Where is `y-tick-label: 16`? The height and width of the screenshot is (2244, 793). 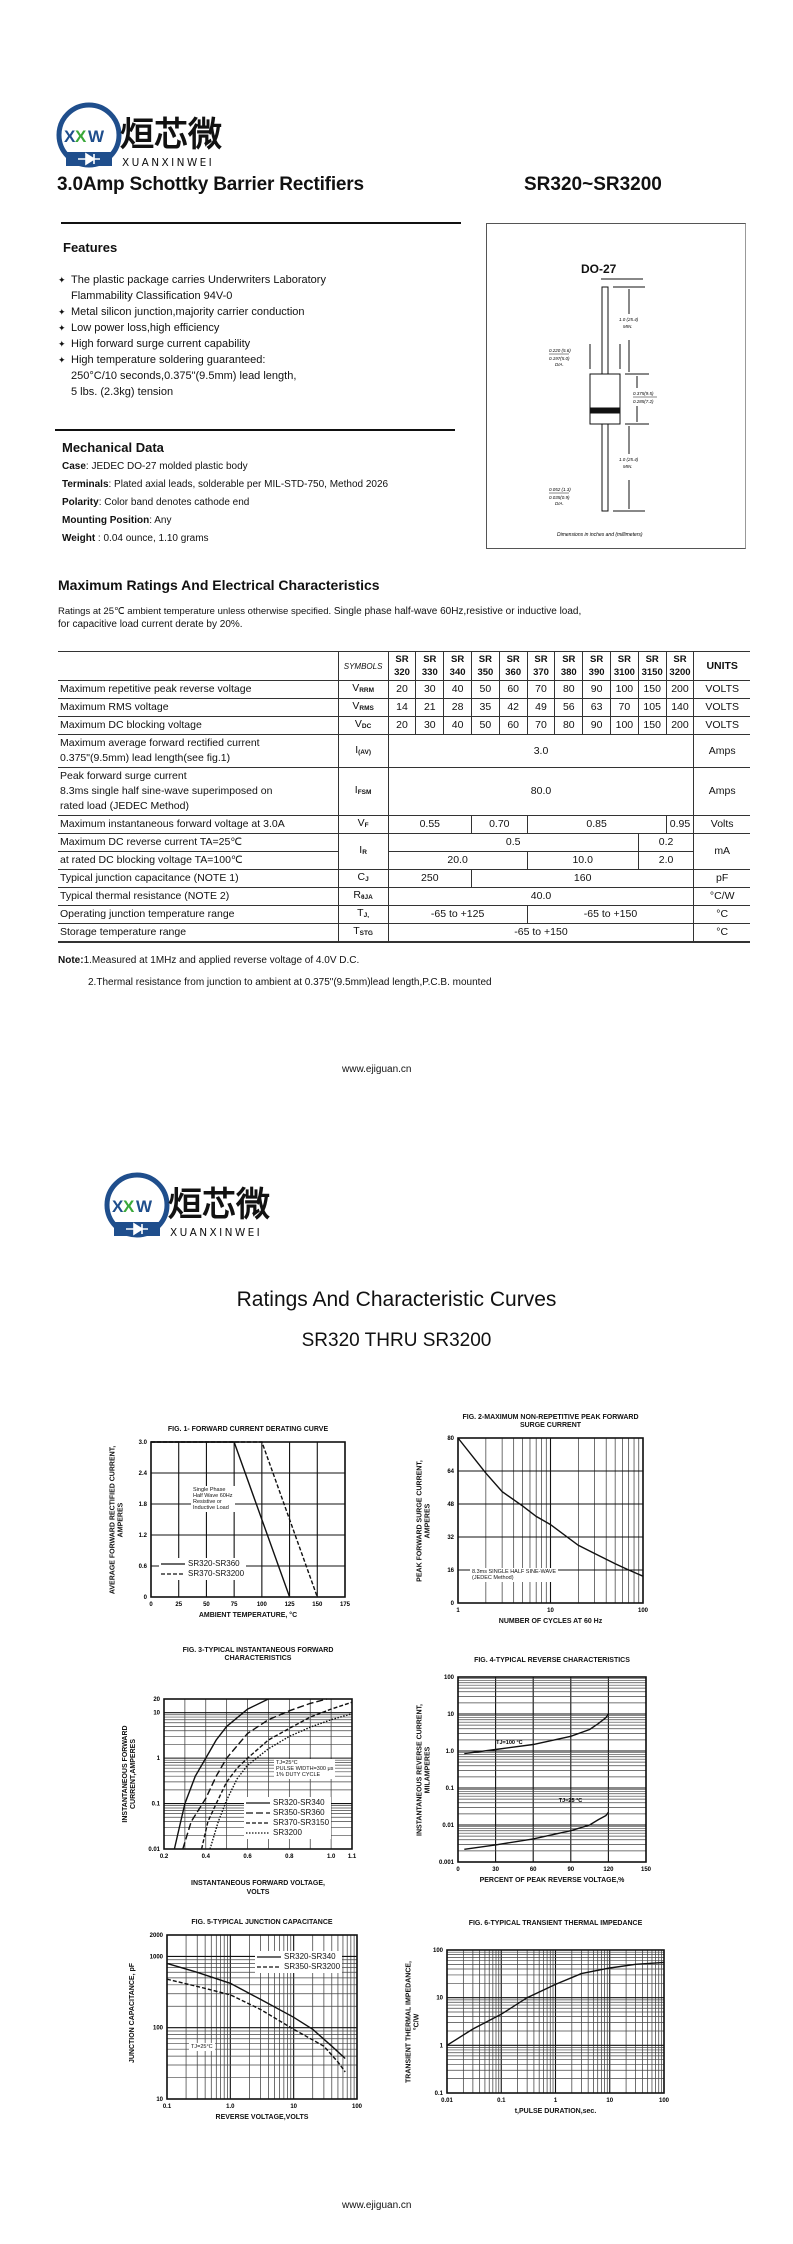
y-tick-label: 16 is located at coordinates (450, 1571).